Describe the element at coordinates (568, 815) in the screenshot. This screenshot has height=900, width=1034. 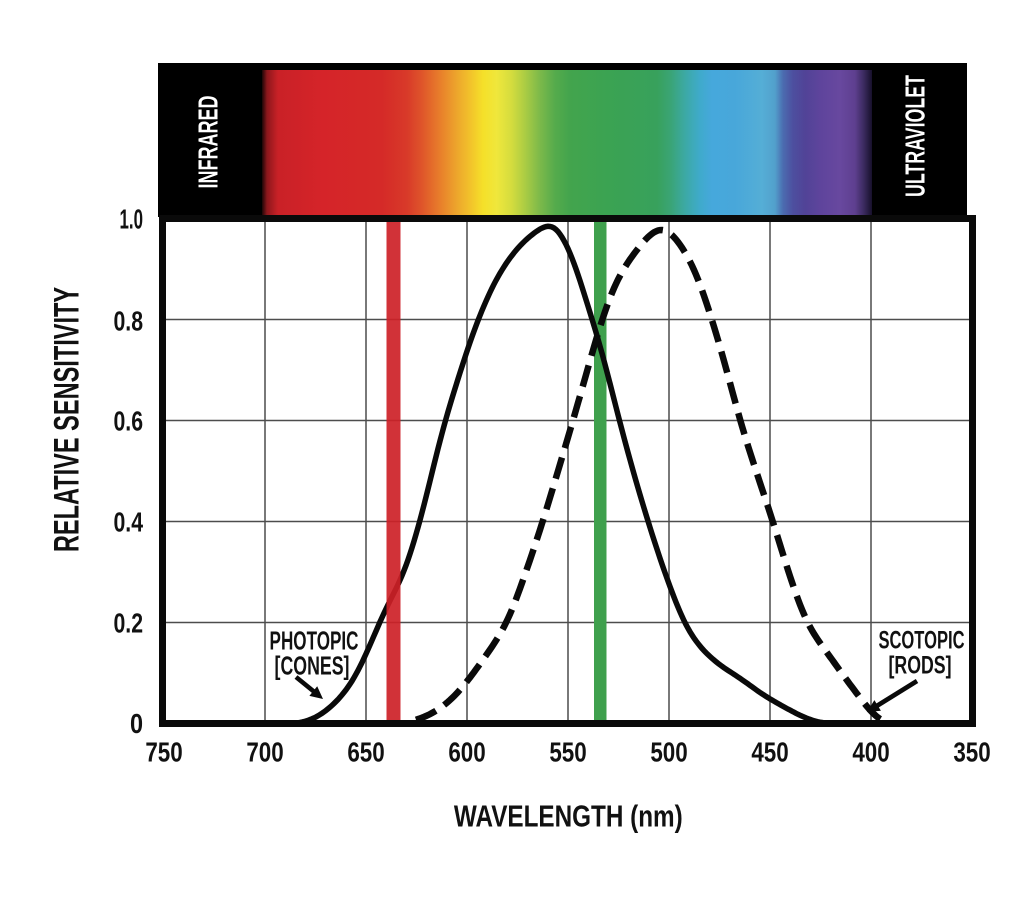
I see `svg-text: WAVELENGTH (nm)` at that location.